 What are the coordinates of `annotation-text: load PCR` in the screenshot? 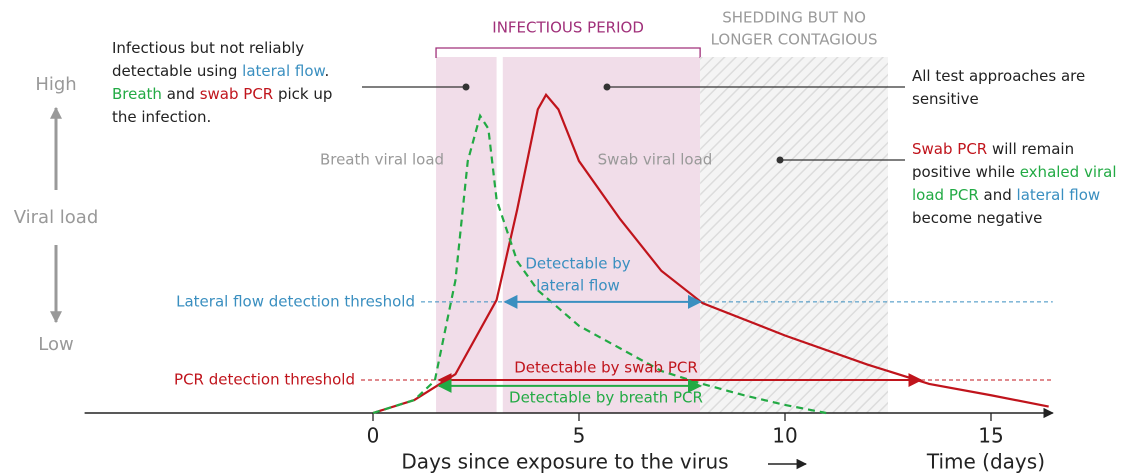 It's located at (945, 195).